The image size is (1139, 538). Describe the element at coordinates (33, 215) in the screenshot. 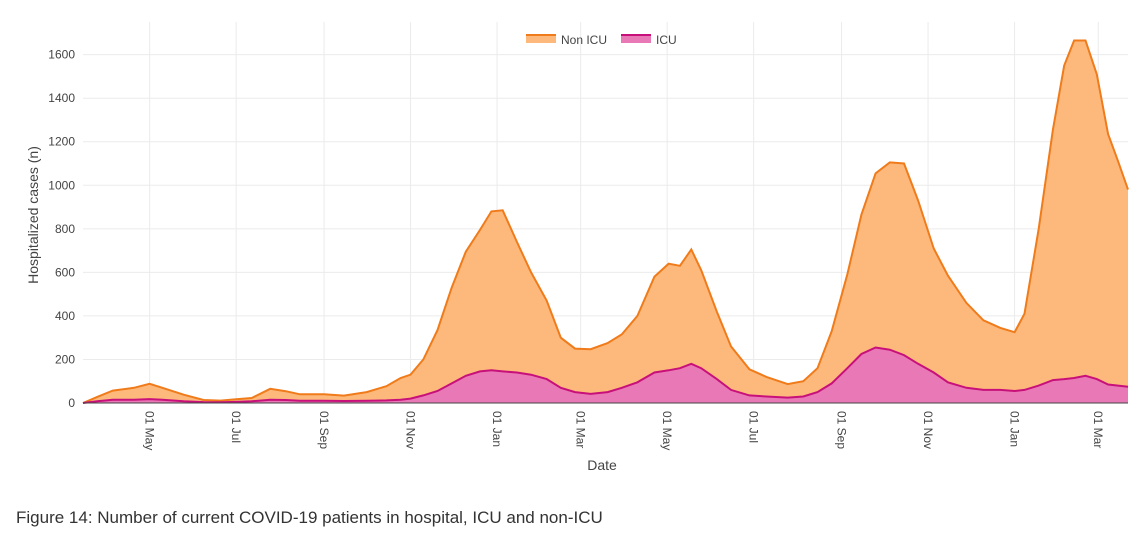

I see `y-axis-title: Hospitalized cases (n)` at that location.